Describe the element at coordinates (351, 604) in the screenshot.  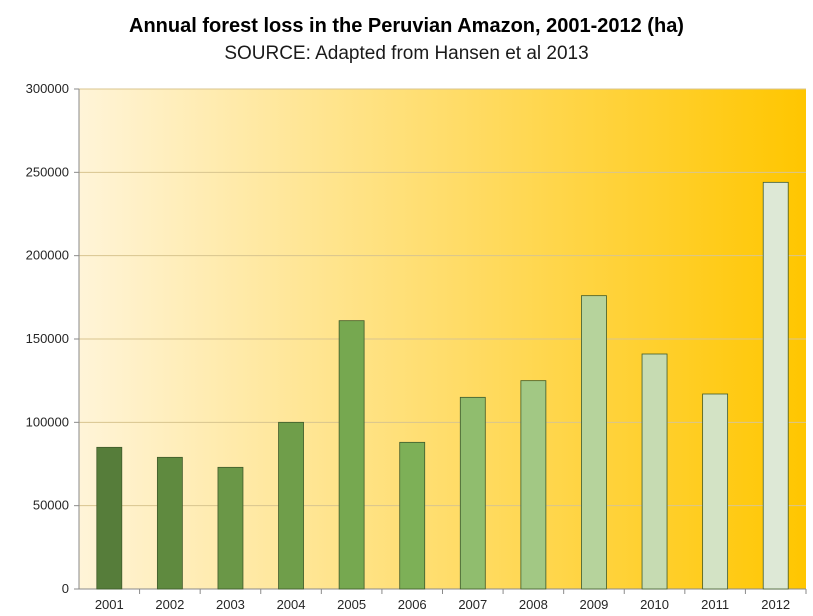
I see `x-tick-label: 2005` at that location.